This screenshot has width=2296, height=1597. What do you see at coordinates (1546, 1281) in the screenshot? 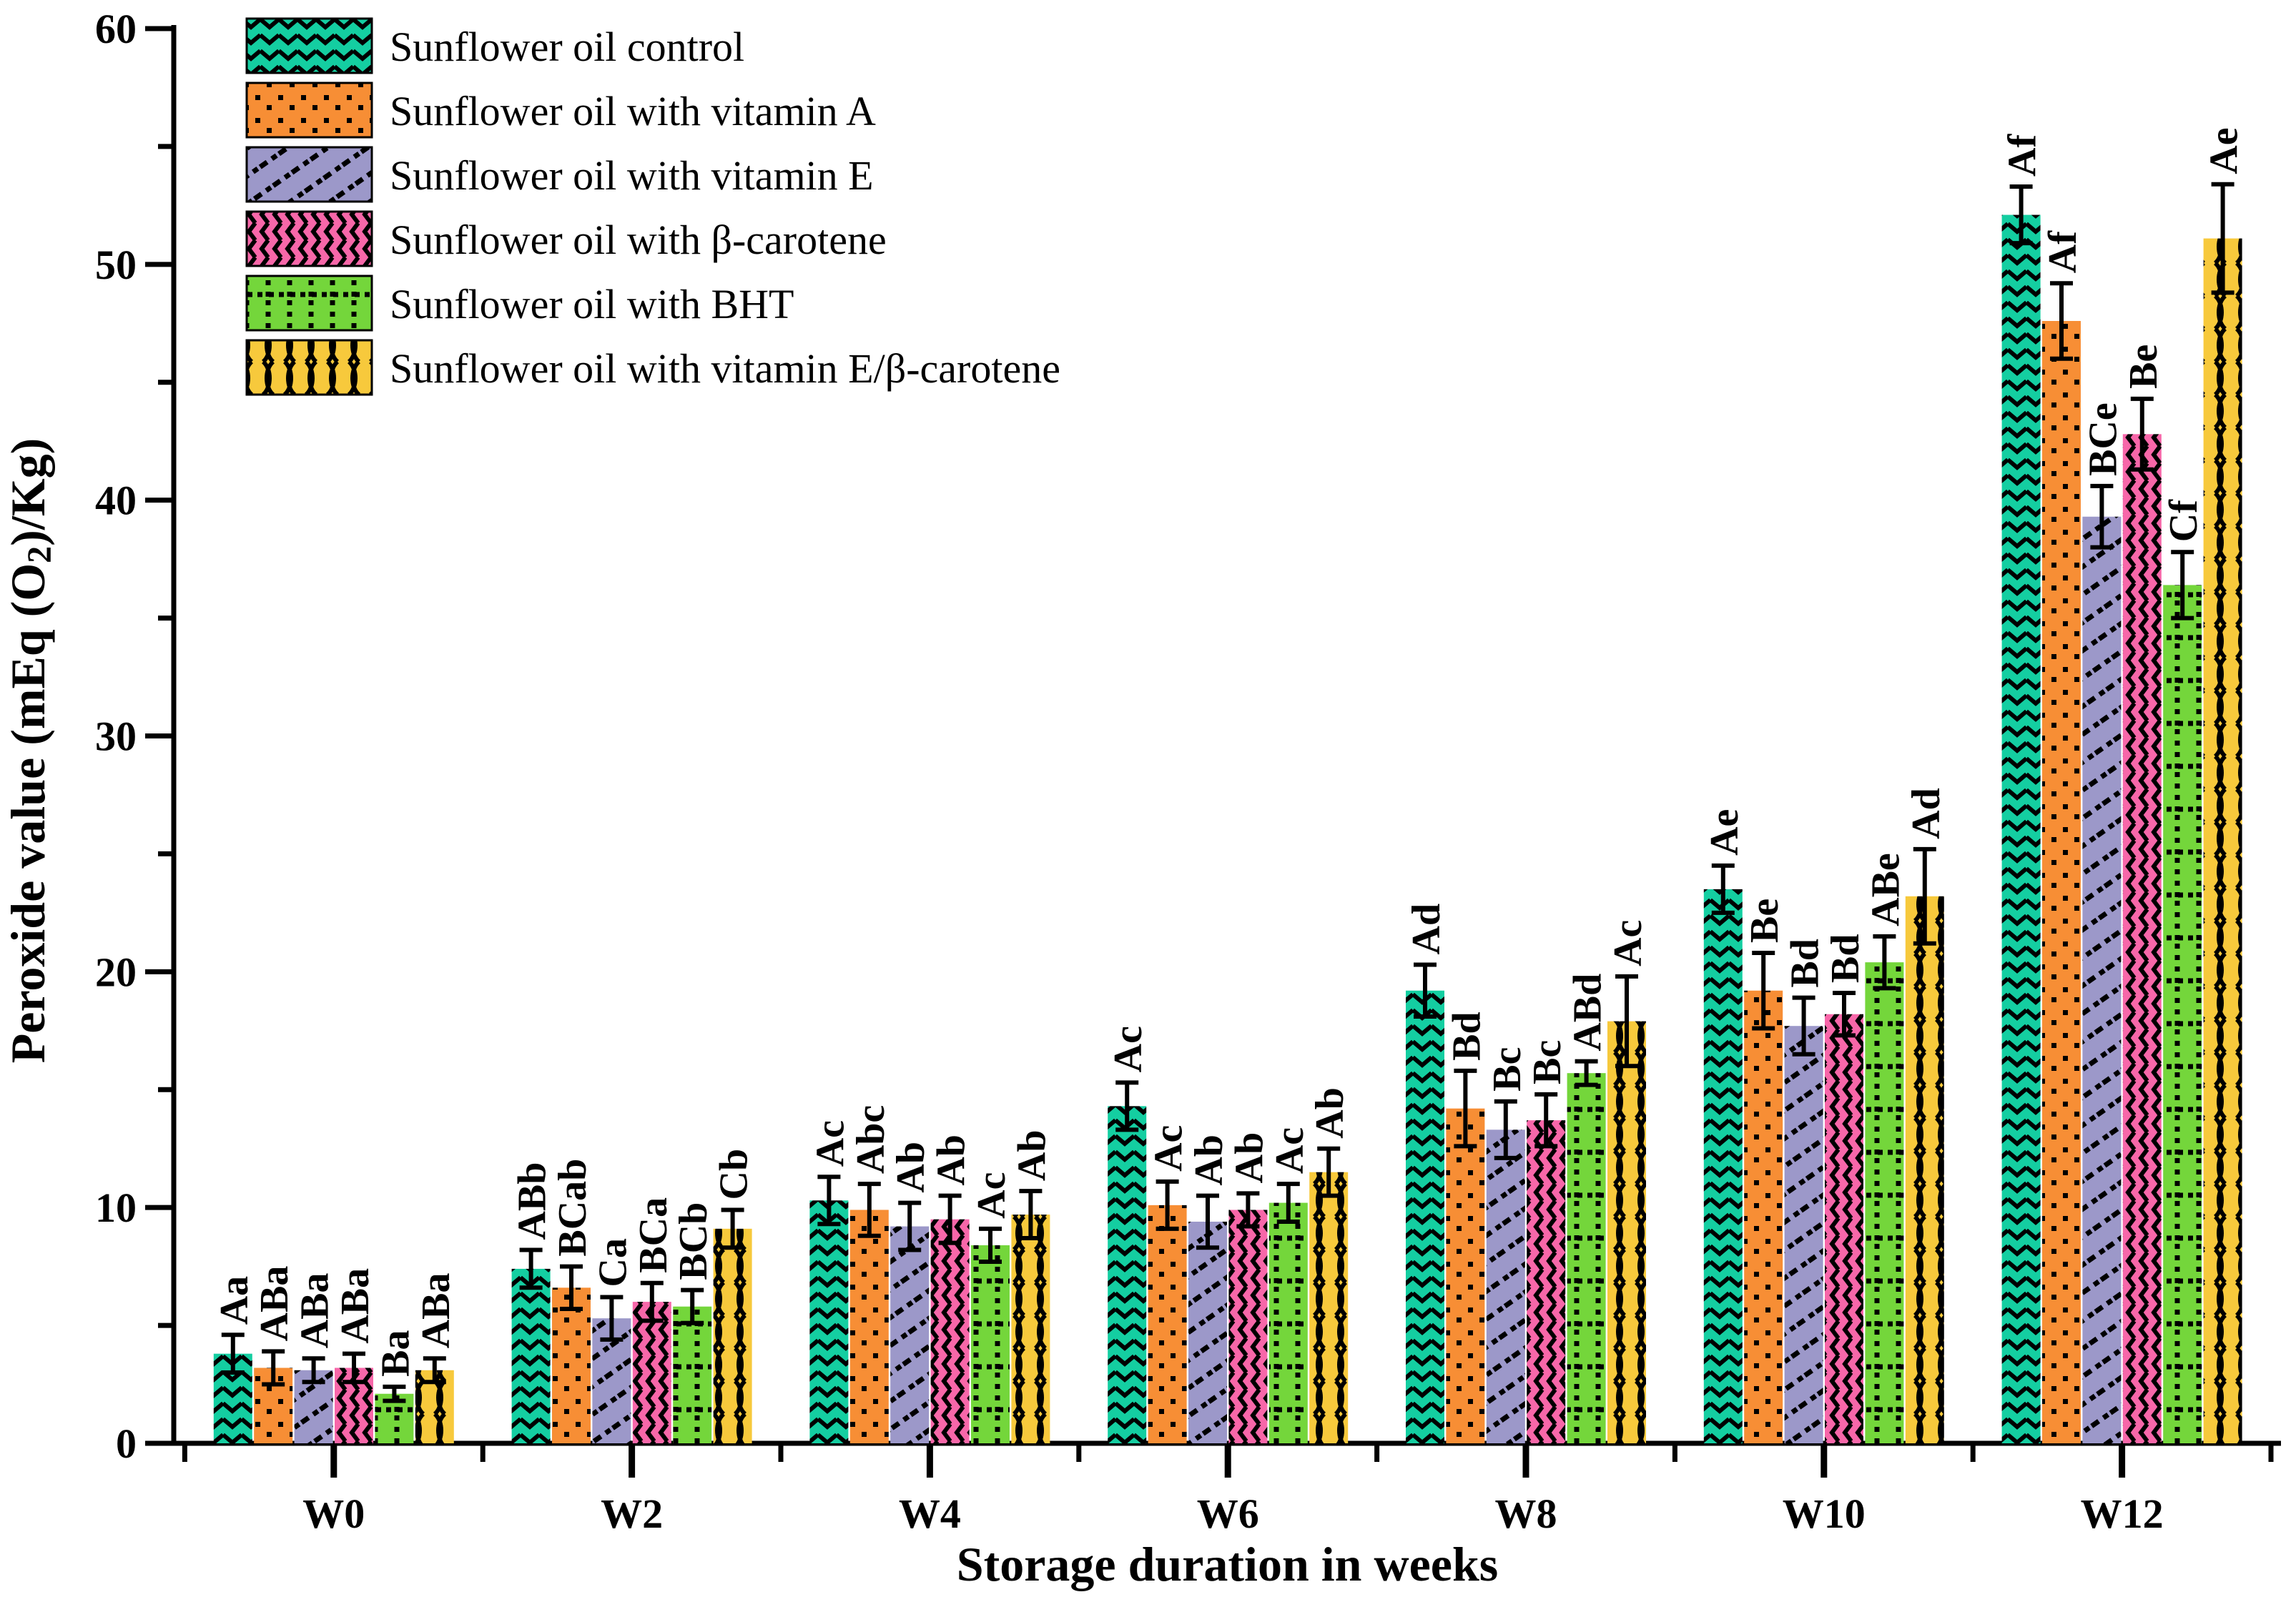
I see `bar-W8-s3` at bounding box center [1546, 1281].